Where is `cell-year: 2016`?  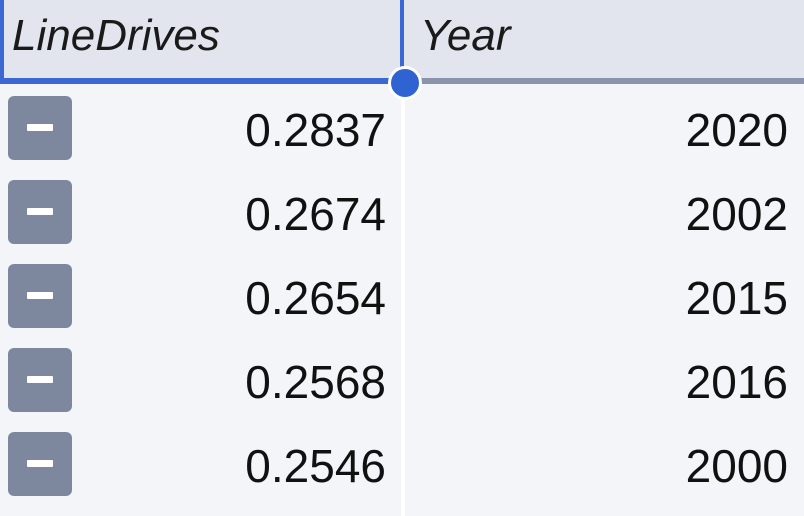
cell-year: 2016 is located at coordinates (736, 382).